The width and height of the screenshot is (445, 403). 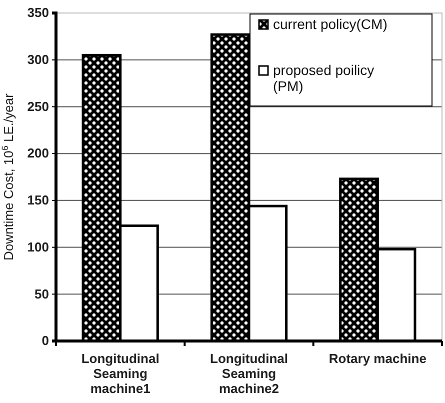 I want to click on y-tick-label: 200, so click(x=38, y=153).